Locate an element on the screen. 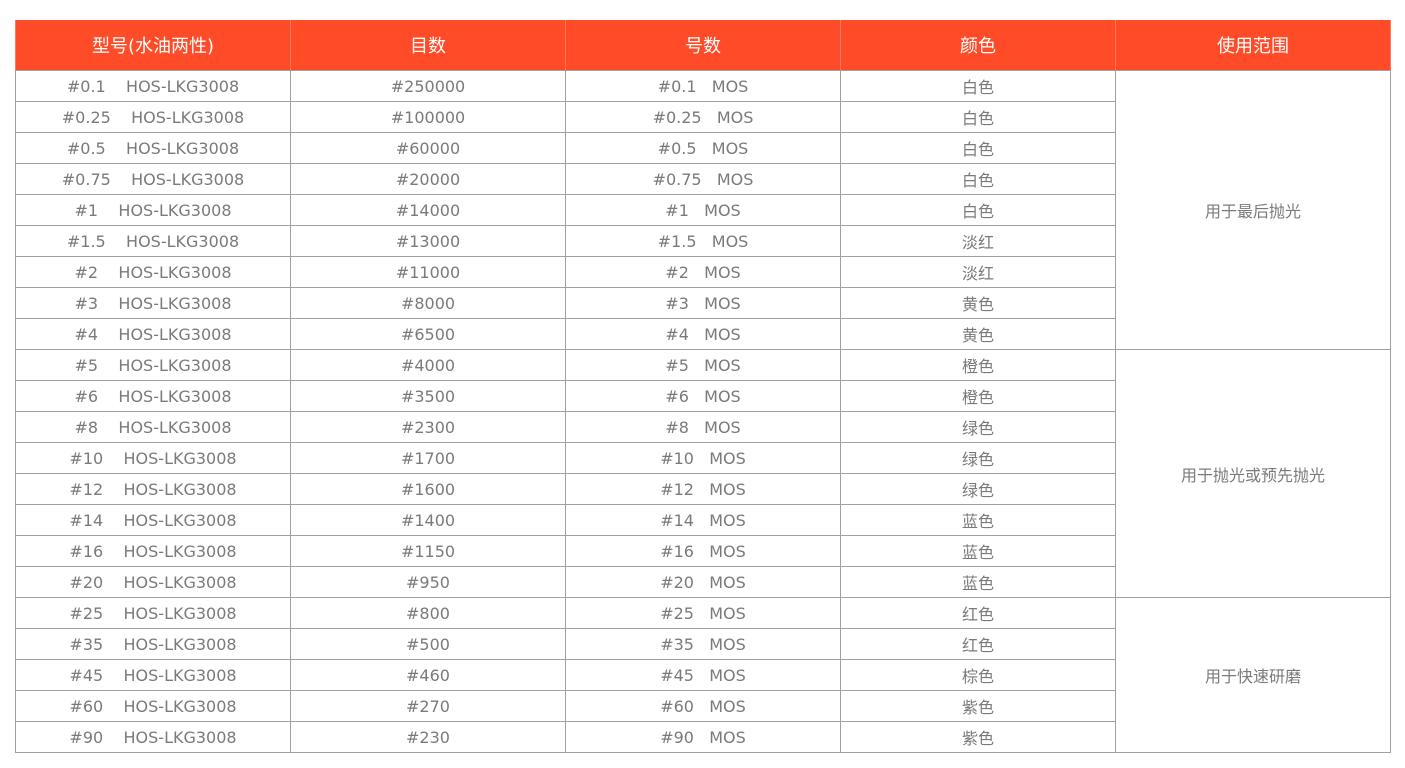  grade-cell: #3 MOS is located at coordinates (703, 303).